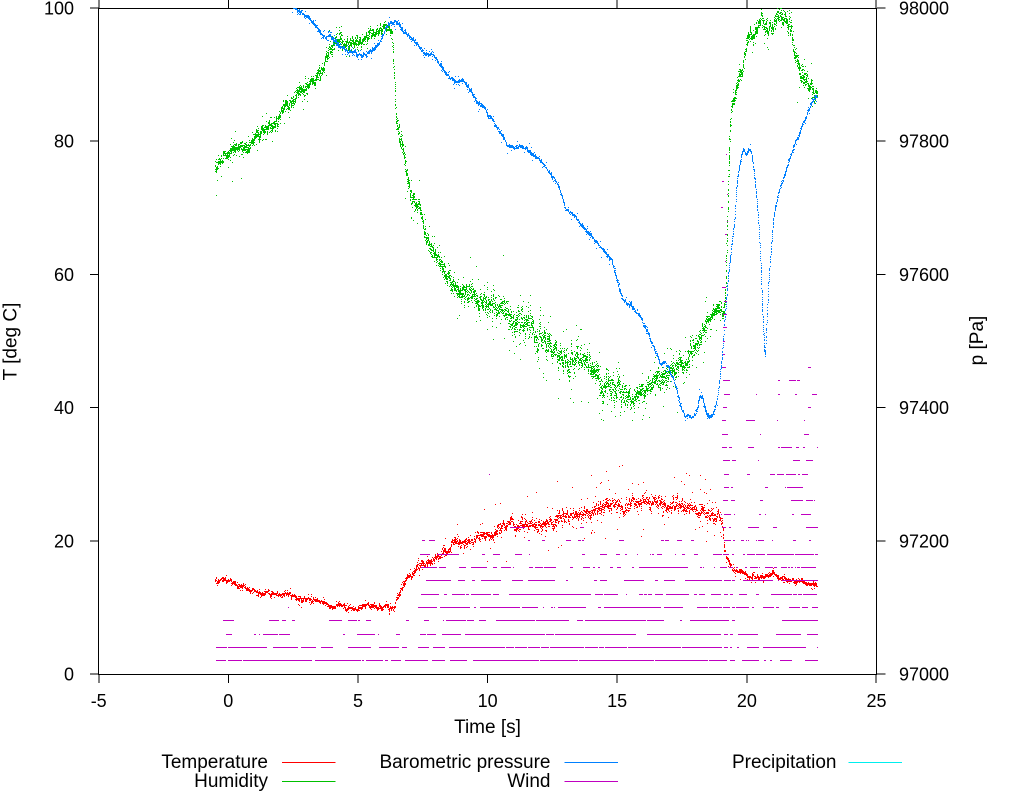  Describe the element at coordinates (59, 9) in the screenshot. I see `svg-text: 100` at that location.